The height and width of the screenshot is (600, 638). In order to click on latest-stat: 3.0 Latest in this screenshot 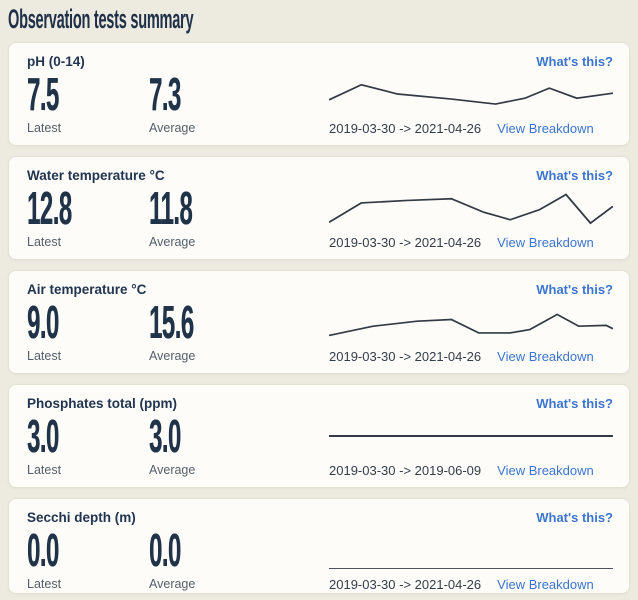, I will do `click(88, 444)`.